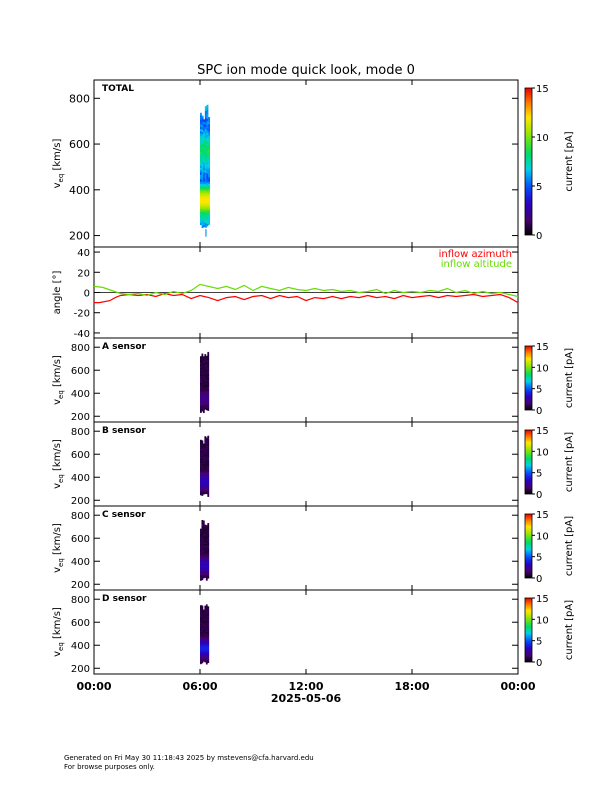 The height and width of the screenshot is (792, 612). Describe the element at coordinates (83, 273) in the screenshot. I see `panel-angle-ytick-label: 20` at that location.